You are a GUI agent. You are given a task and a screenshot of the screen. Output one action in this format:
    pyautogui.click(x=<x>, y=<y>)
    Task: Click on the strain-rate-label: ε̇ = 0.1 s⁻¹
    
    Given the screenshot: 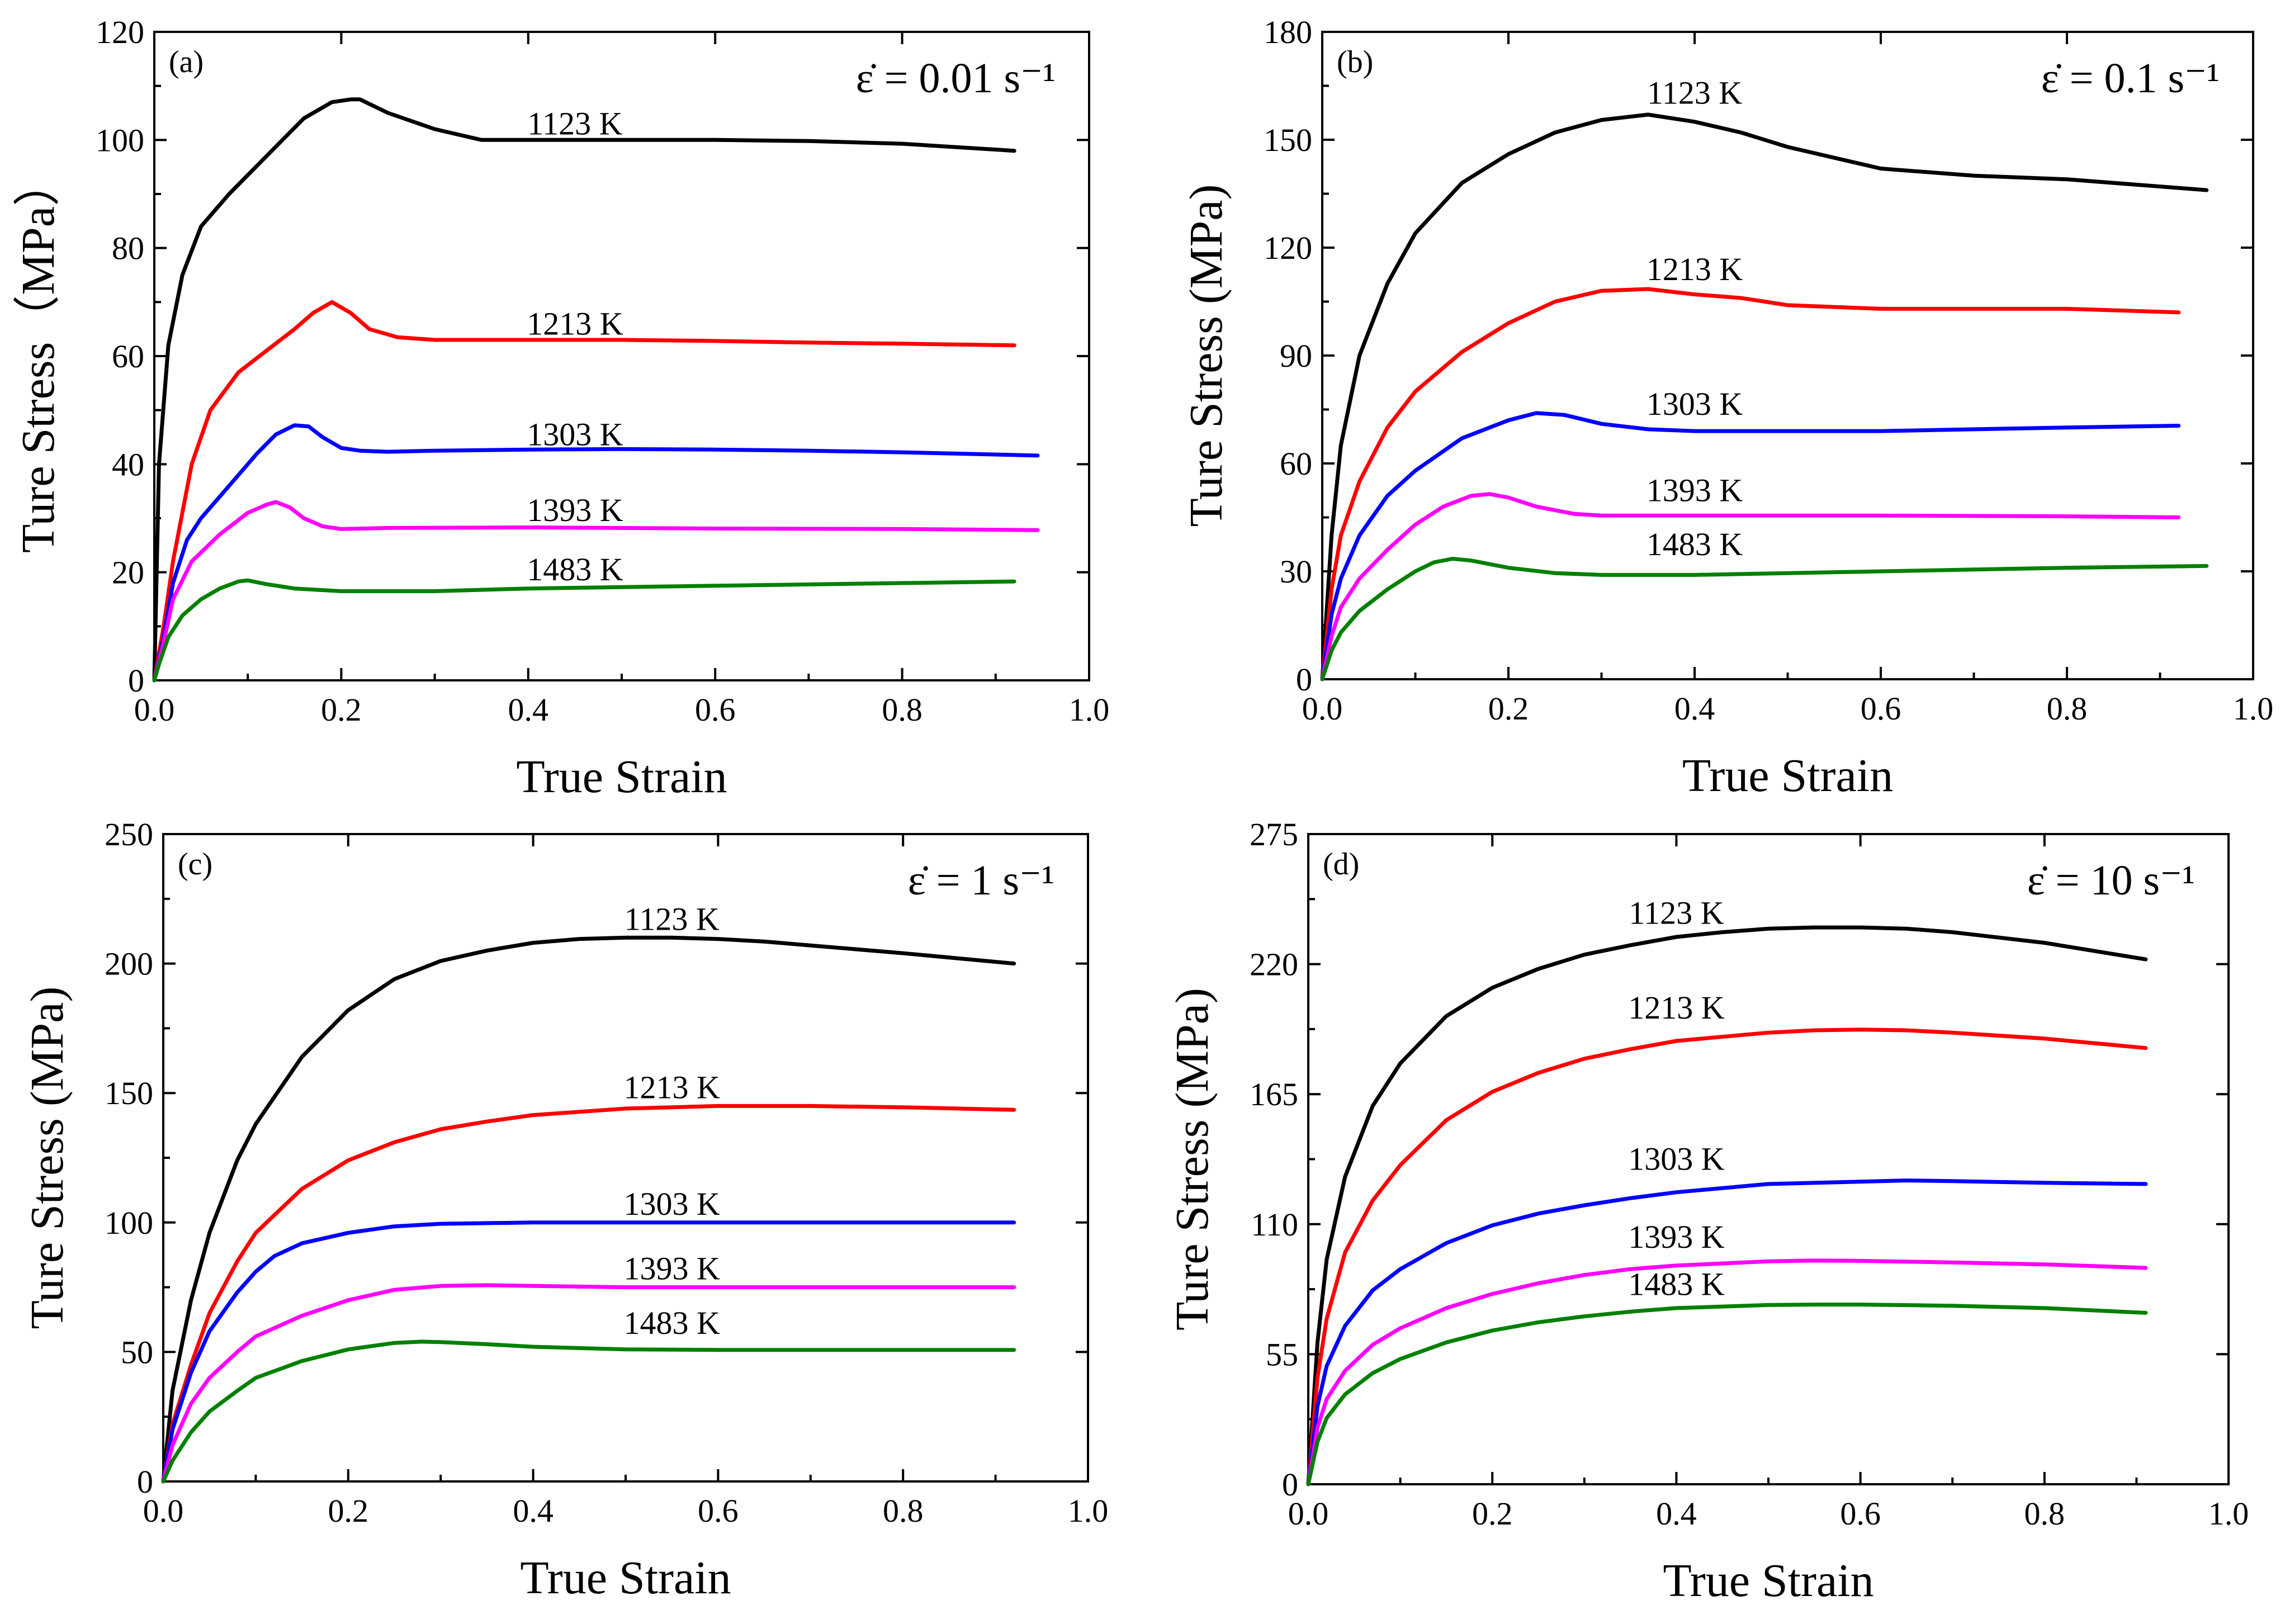 What is the action you would take?
    pyautogui.click(x=2130, y=78)
    